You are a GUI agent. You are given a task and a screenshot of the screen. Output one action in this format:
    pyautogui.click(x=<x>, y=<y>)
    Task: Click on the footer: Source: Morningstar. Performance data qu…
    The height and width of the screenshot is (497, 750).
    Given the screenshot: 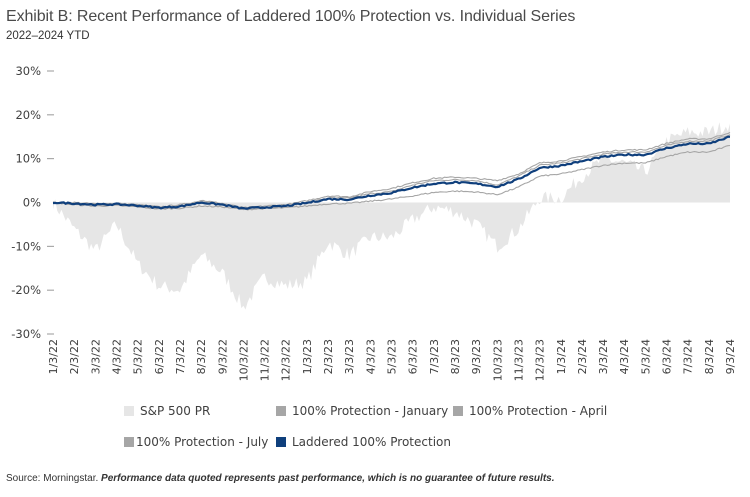 What is the action you would take?
    pyautogui.click(x=280, y=478)
    